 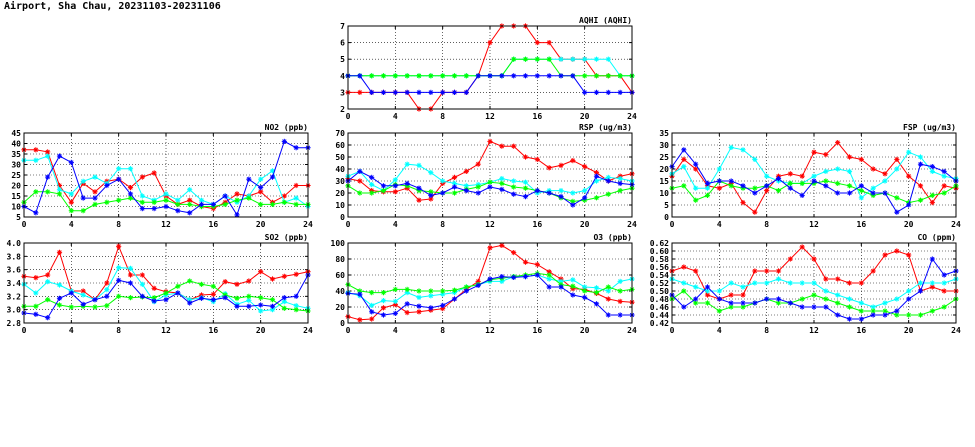 I want to click on y-tick-label: 0.56, so click(x=659, y=267).